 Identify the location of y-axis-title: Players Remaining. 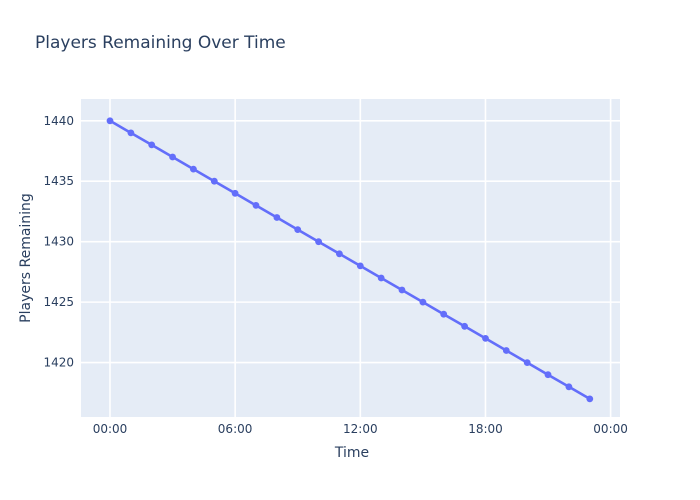
(26, 258).